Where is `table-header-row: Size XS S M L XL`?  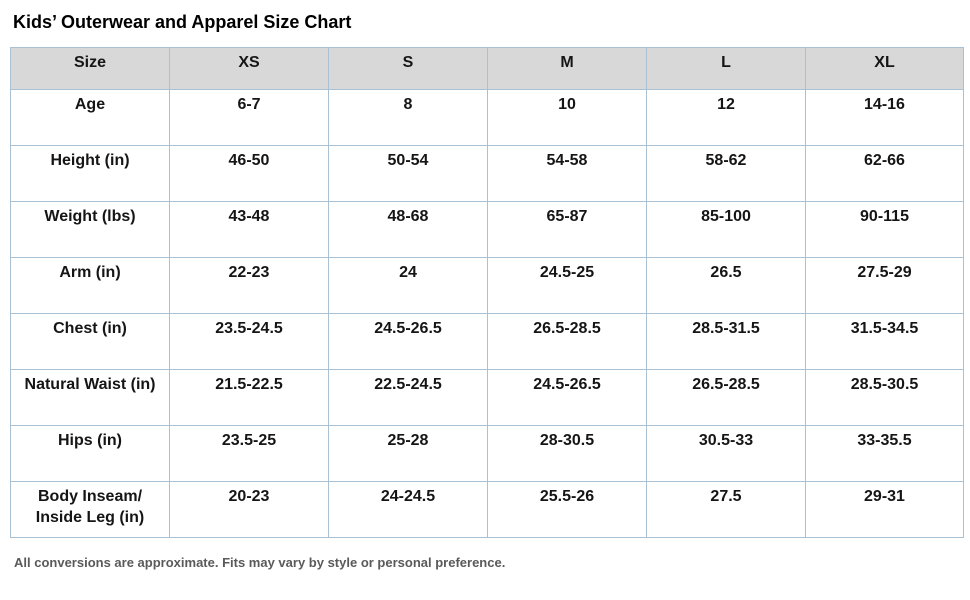
table-header-row: Size XS S M L XL is located at coordinates (487, 68).